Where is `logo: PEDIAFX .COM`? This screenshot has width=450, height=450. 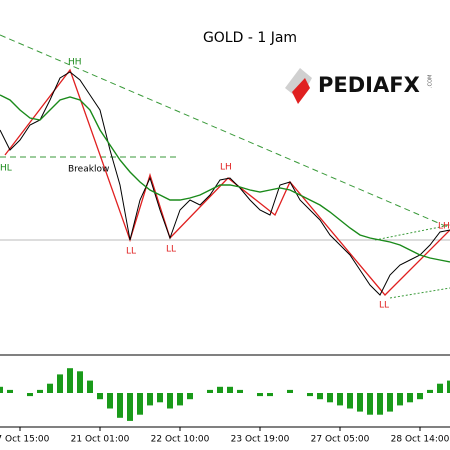
logo: PEDIAFX .COM is located at coordinates (359, 86).